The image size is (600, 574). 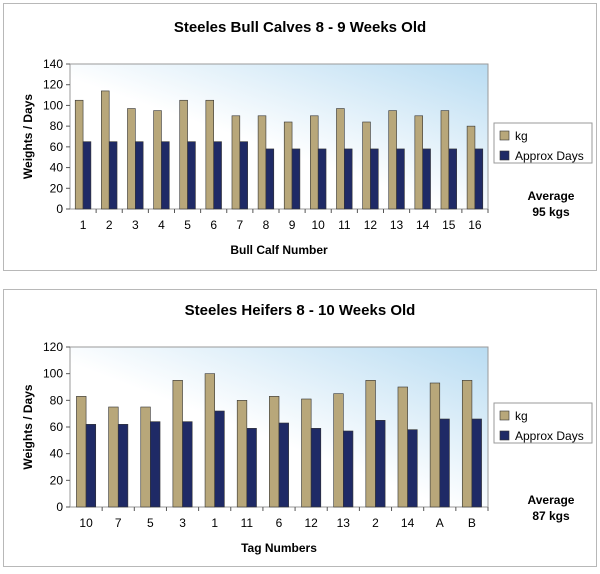 What do you see at coordinates (279, 250) in the screenshot?
I see `x-axis-label: Bull Calf Number` at bounding box center [279, 250].